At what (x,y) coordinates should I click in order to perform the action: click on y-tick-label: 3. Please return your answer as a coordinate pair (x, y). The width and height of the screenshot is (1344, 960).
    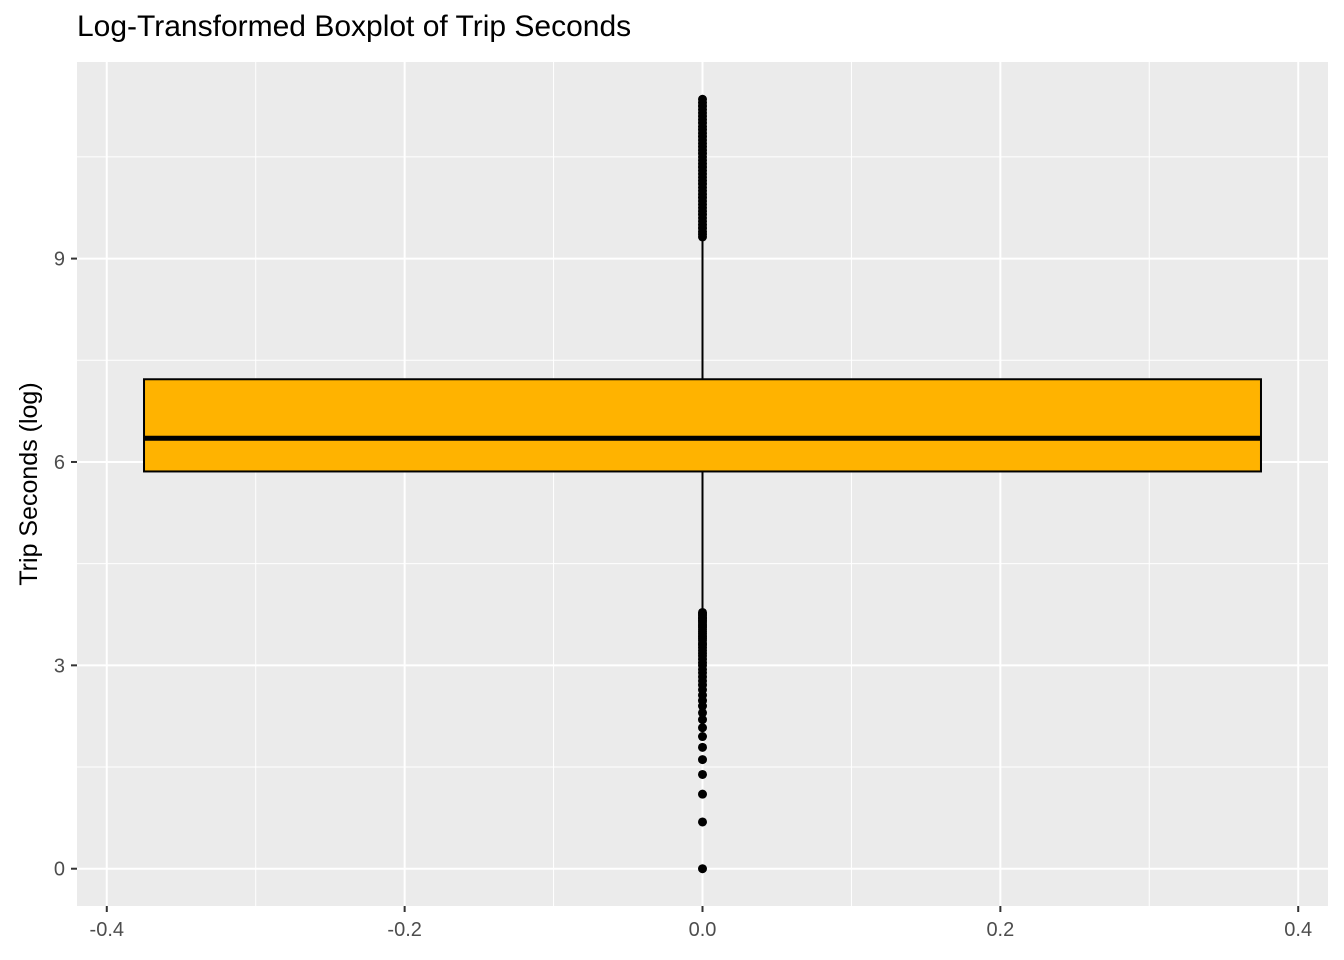
    Looking at the image, I should click on (59, 666).